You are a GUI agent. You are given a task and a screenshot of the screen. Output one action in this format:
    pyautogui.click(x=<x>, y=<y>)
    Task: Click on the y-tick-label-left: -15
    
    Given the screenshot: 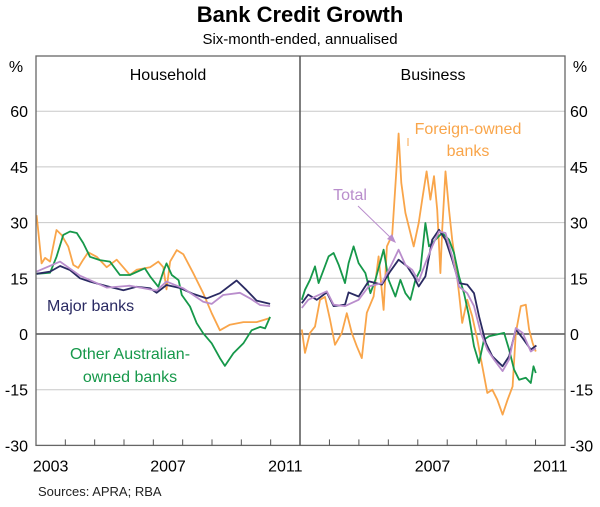 What is the action you would take?
    pyautogui.click(x=16, y=391)
    